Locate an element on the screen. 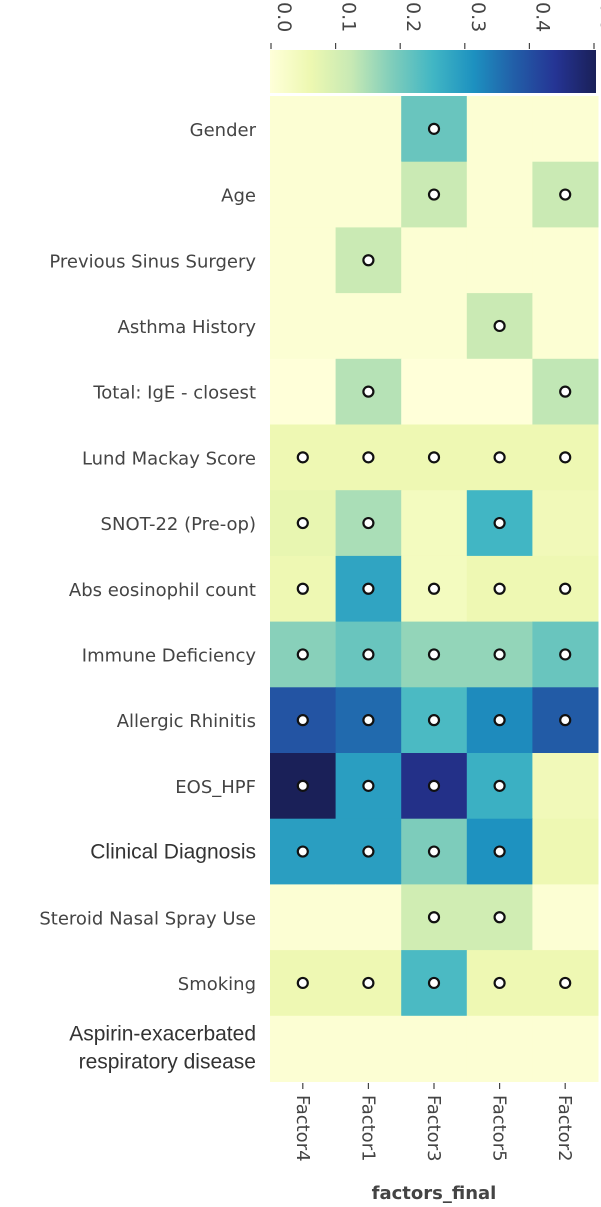 The image size is (601, 1207). column-label: Factor5 is located at coordinates (499, 1128).